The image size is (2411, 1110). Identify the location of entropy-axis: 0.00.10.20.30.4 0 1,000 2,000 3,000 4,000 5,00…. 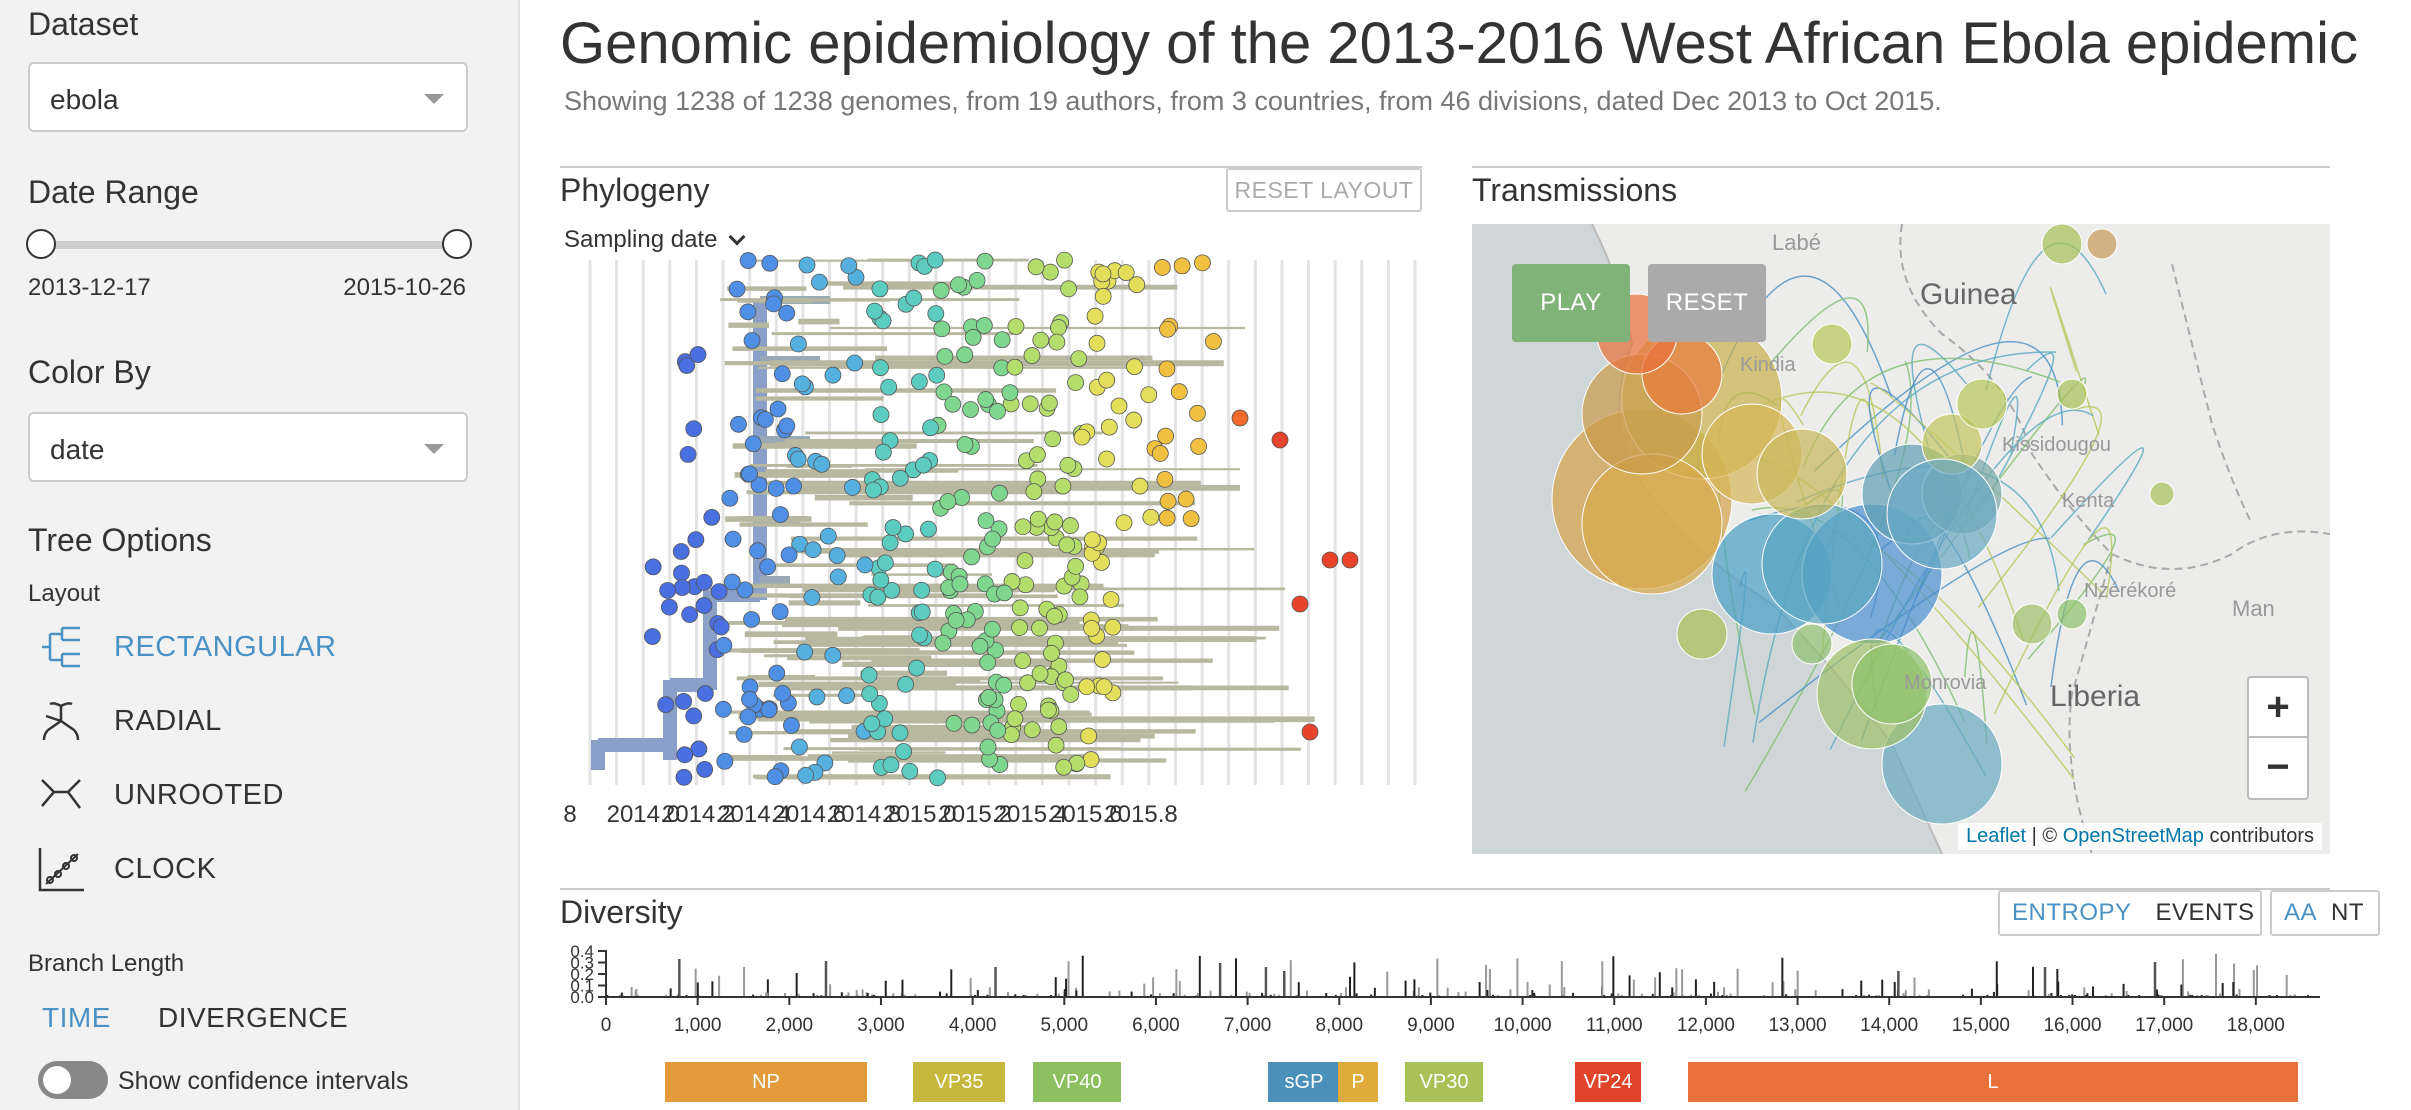
(1445, 989).